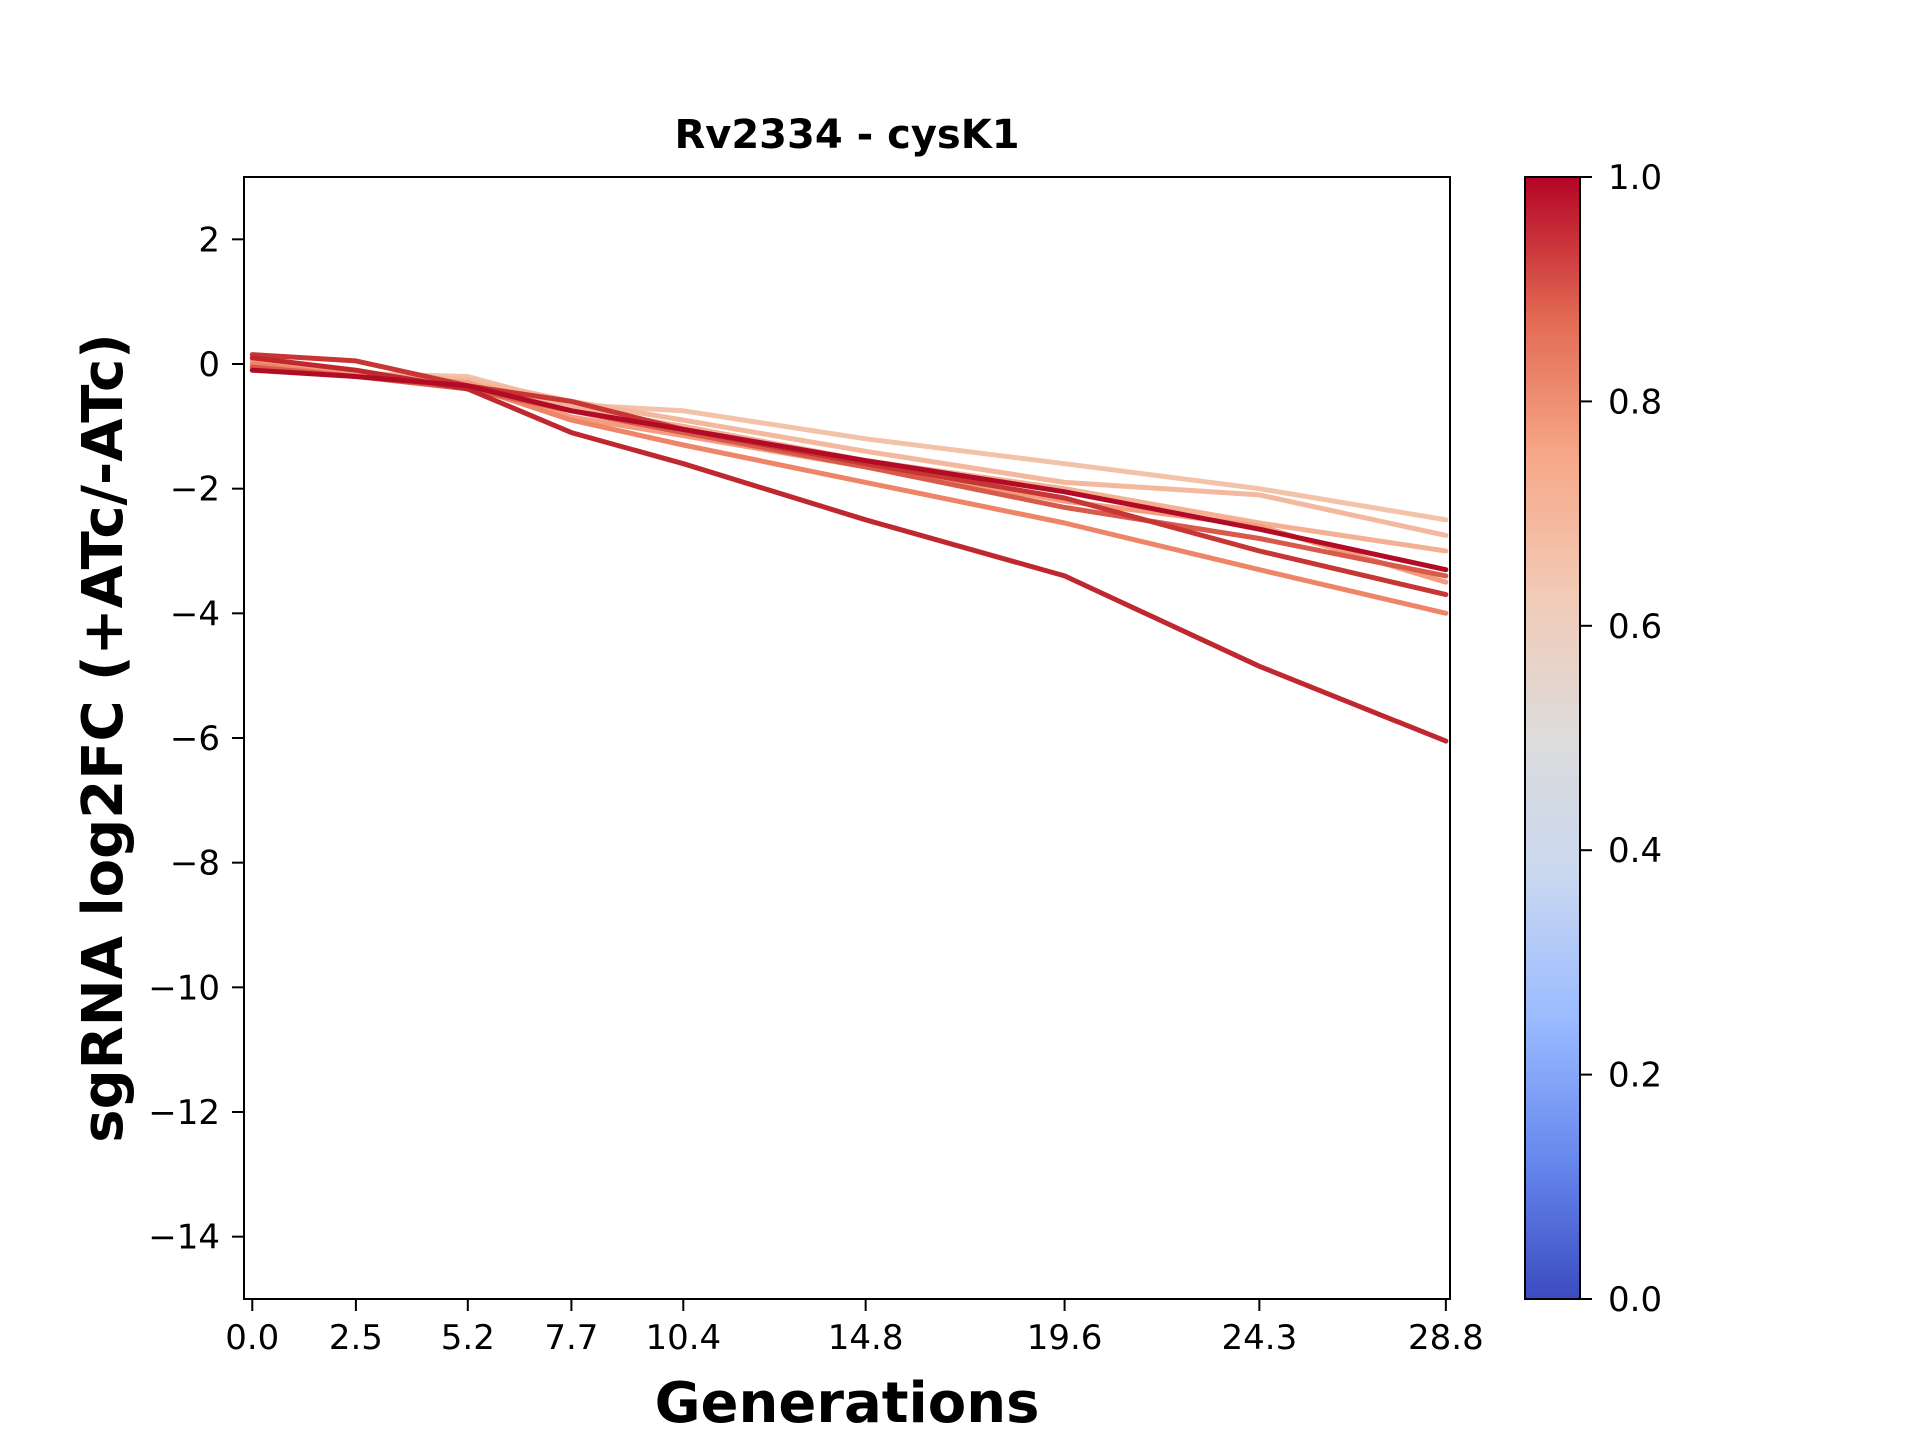 The image size is (1920, 1440). What do you see at coordinates (195, 614) in the screenshot?
I see `y-tick-label: −4` at bounding box center [195, 614].